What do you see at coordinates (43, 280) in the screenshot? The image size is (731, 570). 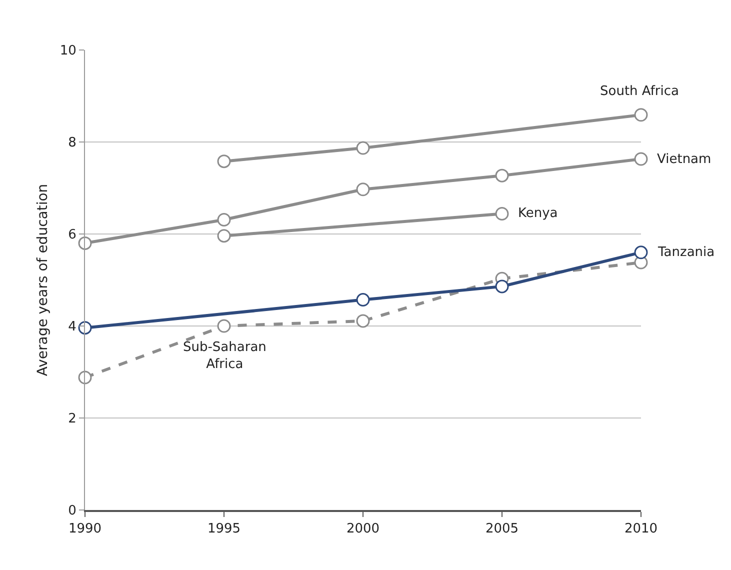 I see `y-axis-title: Average years of education` at bounding box center [43, 280].